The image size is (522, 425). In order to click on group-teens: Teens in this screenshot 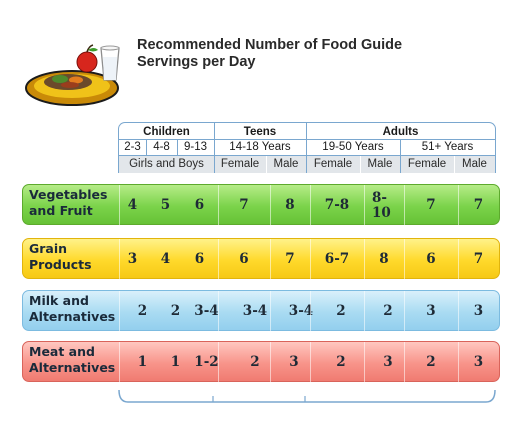, I will do `click(260, 132)`.